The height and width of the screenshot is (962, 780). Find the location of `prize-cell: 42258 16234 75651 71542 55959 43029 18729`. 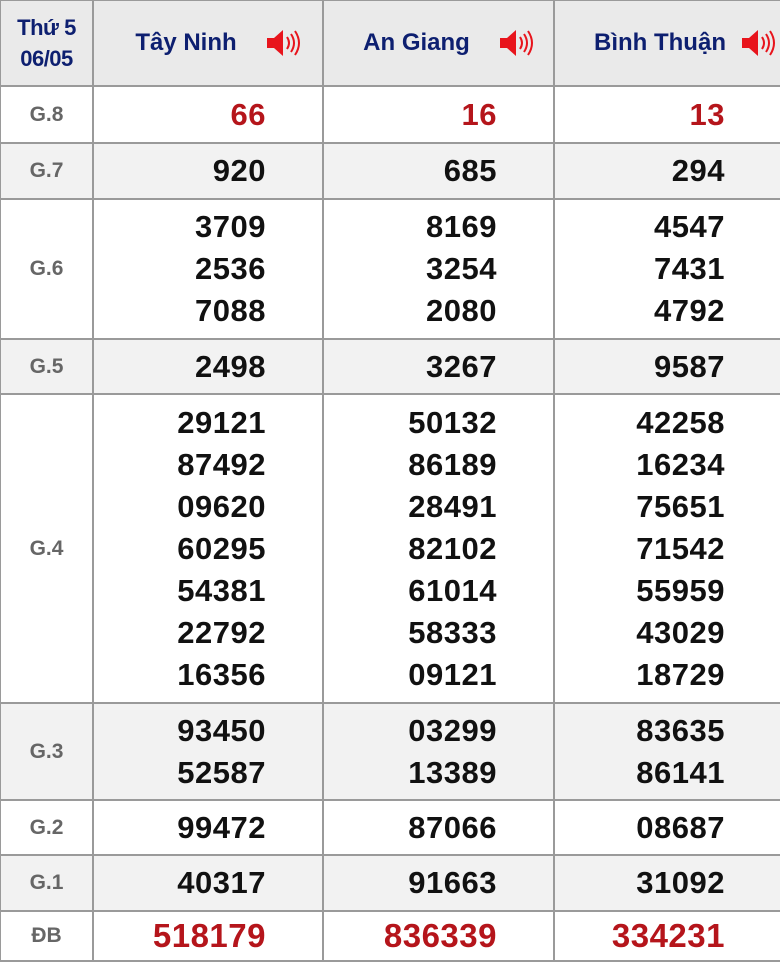

prize-cell: 42258 16234 75651 71542 55959 43029 18729 is located at coordinates (666, 548).